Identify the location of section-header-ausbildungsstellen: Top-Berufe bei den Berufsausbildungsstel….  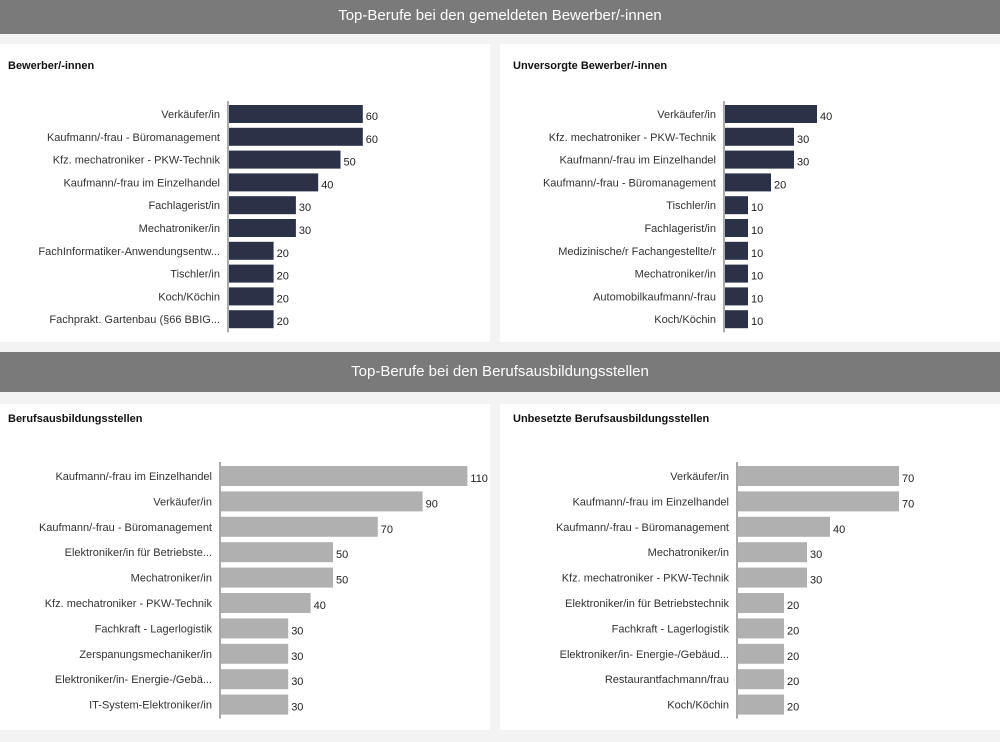
(500, 372).